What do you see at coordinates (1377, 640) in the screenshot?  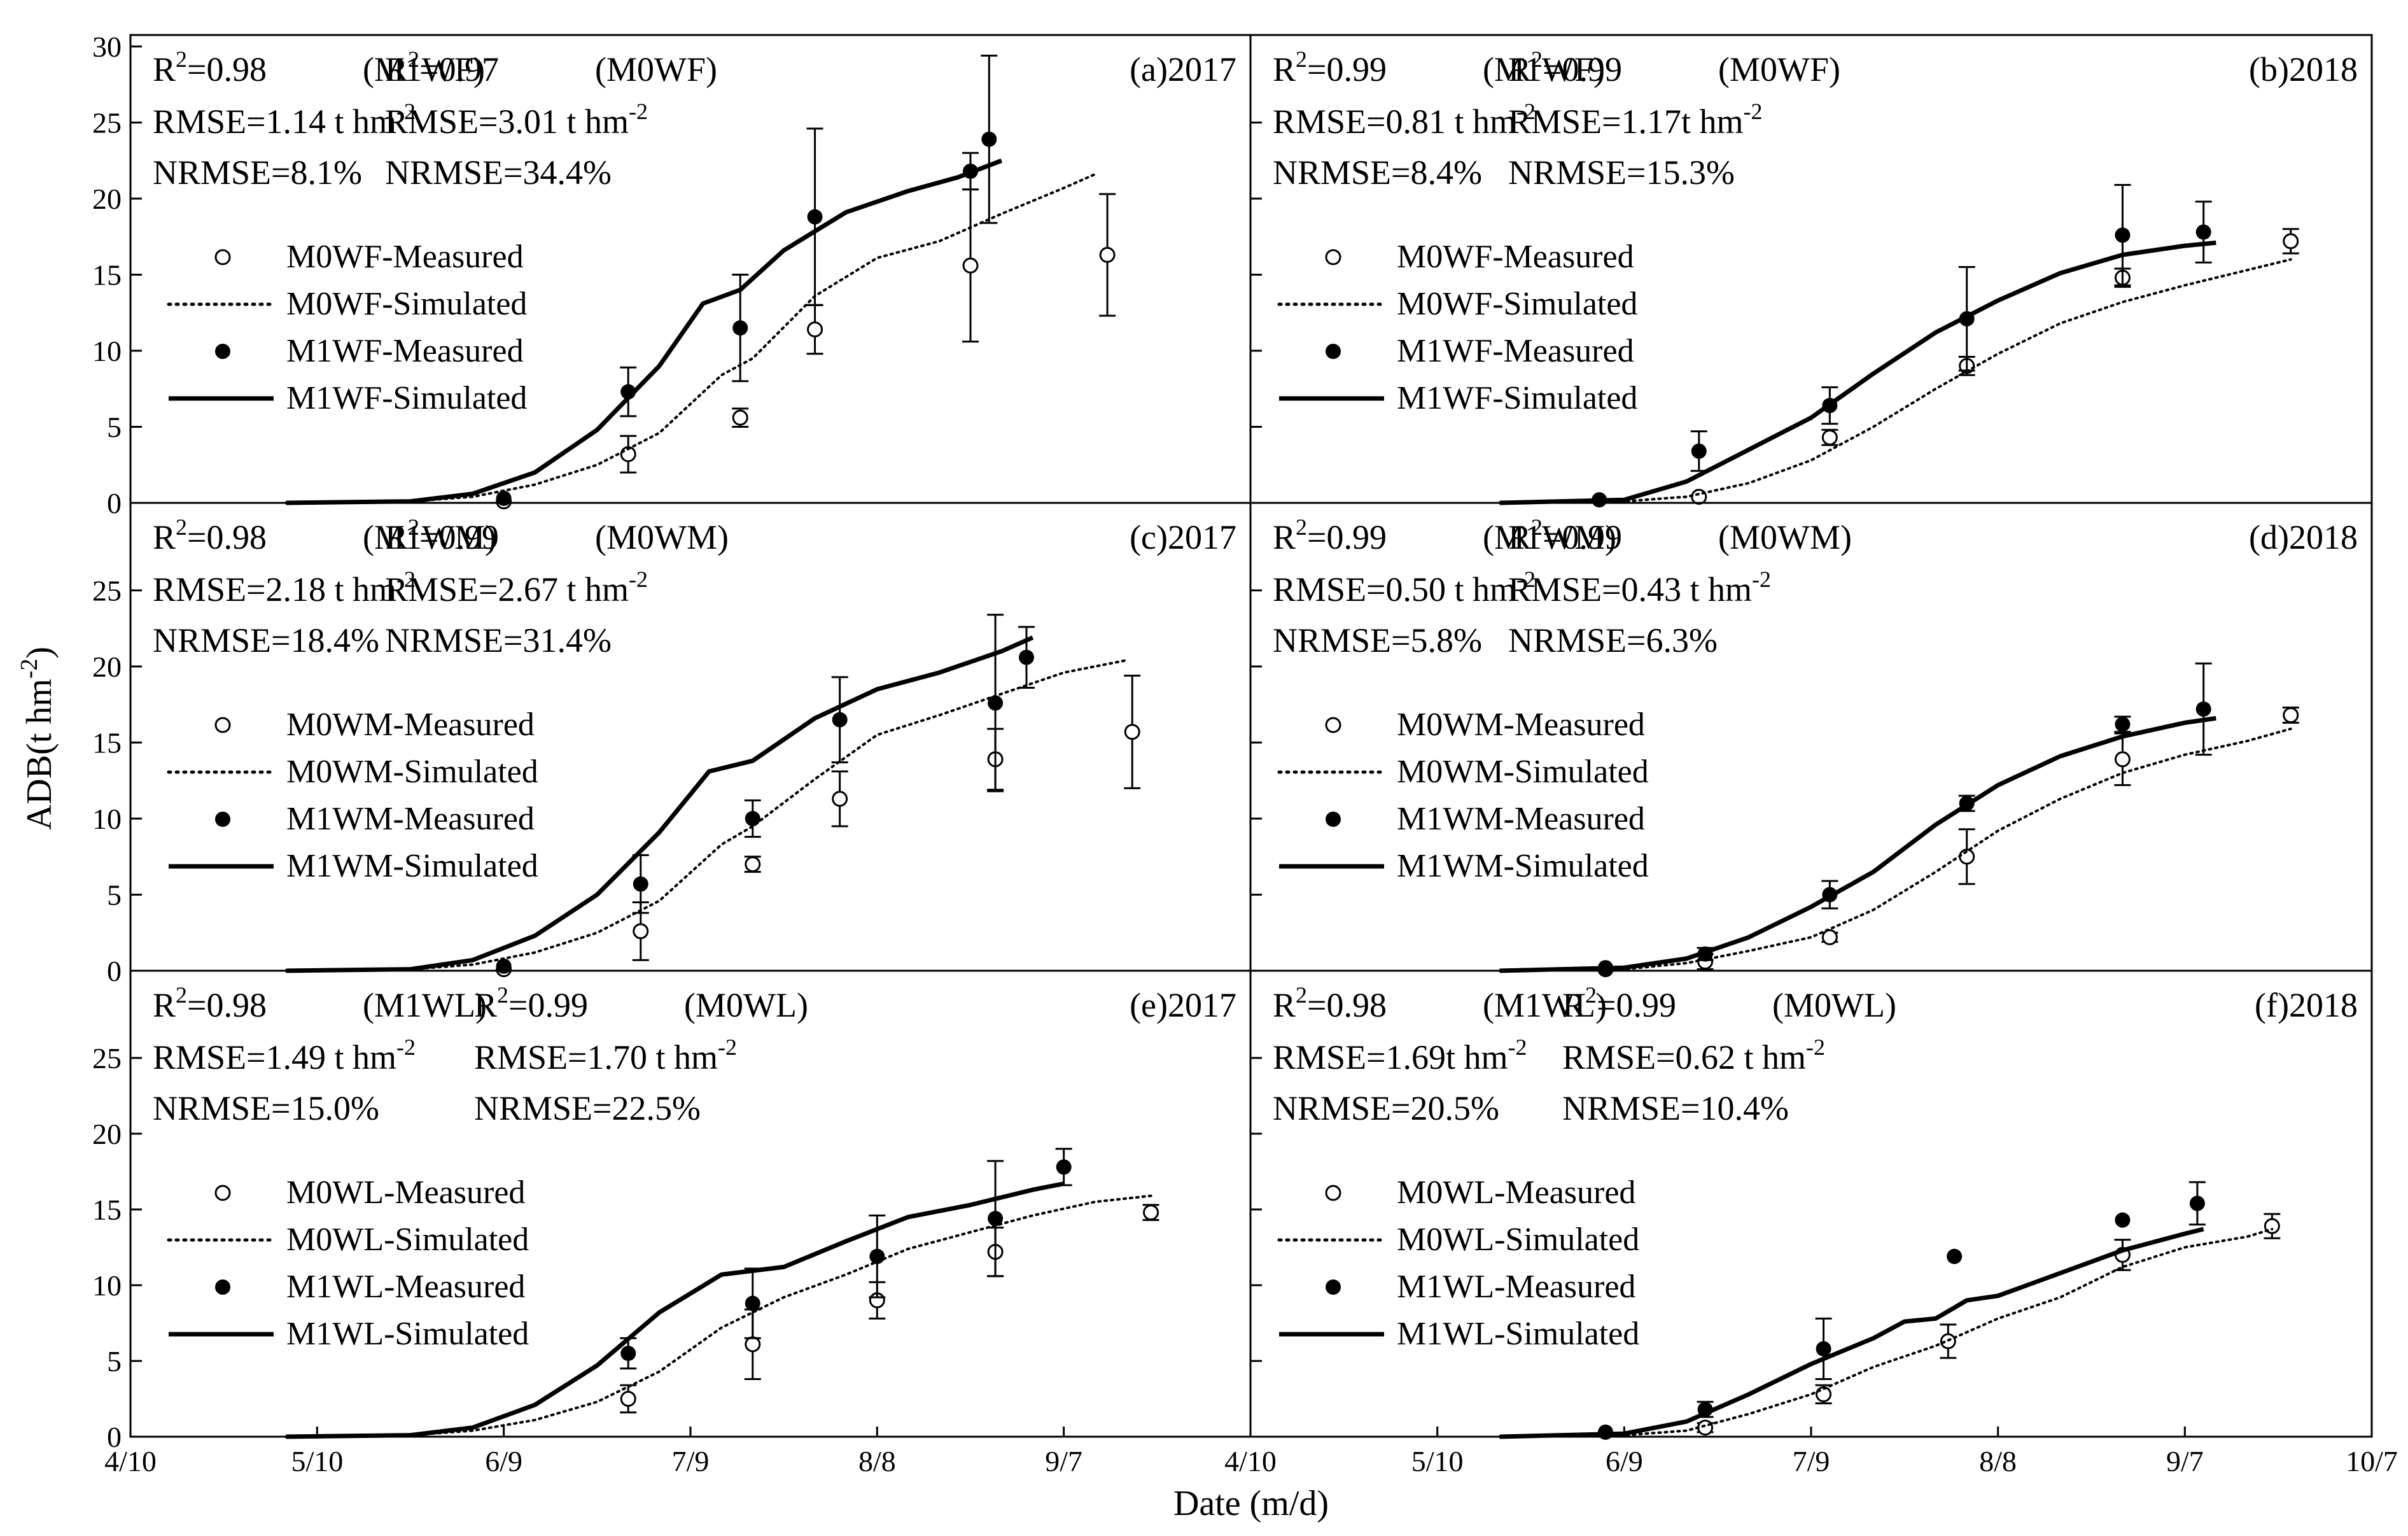 I see `m1-nrmse: NRMSE=5.8%` at bounding box center [1377, 640].